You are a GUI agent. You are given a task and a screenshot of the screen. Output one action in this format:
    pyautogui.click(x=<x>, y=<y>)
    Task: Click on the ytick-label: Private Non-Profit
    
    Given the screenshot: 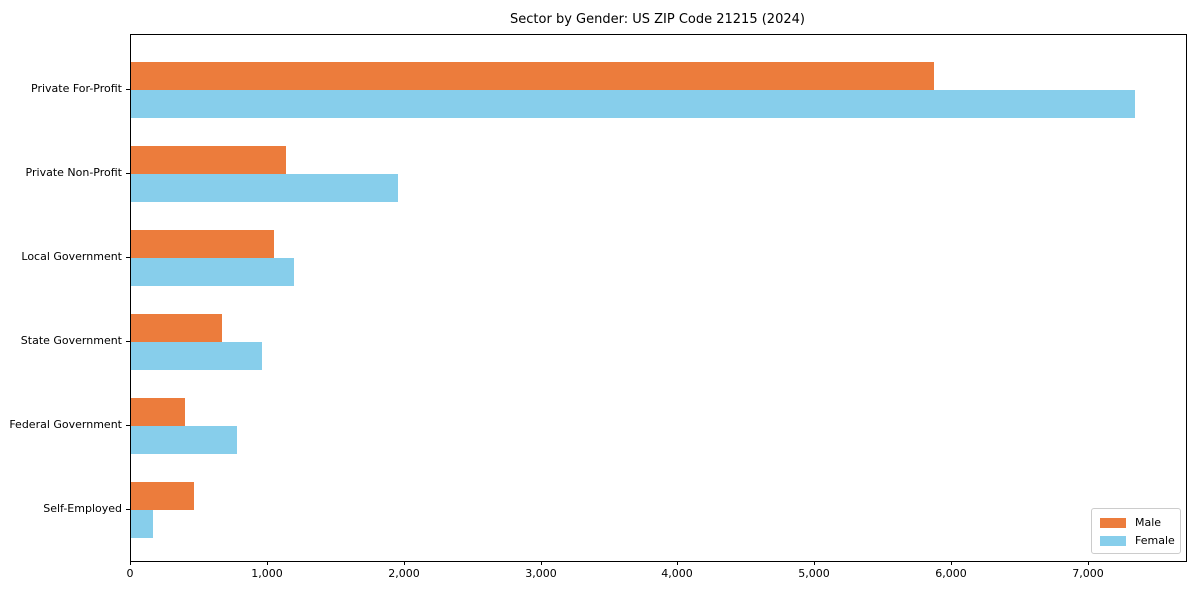 What is the action you would take?
    pyautogui.click(x=73, y=172)
    